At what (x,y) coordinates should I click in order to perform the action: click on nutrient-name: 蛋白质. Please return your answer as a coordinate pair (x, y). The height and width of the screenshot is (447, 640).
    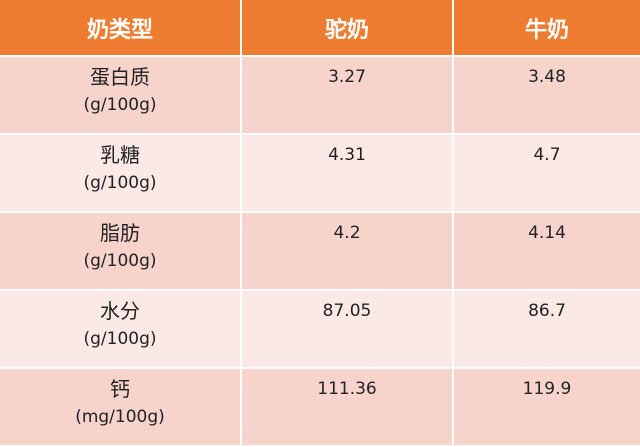
    Looking at the image, I should click on (120, 77).